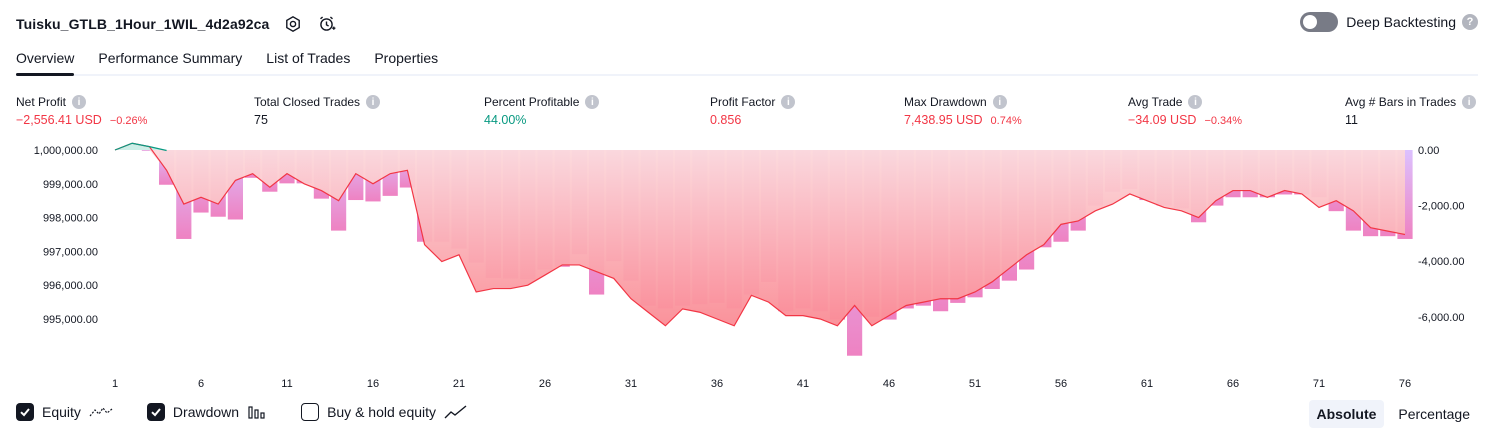  I want to click on metric-avg-bars: Avg # Bars in Trades i 11, so click(1411, 110).